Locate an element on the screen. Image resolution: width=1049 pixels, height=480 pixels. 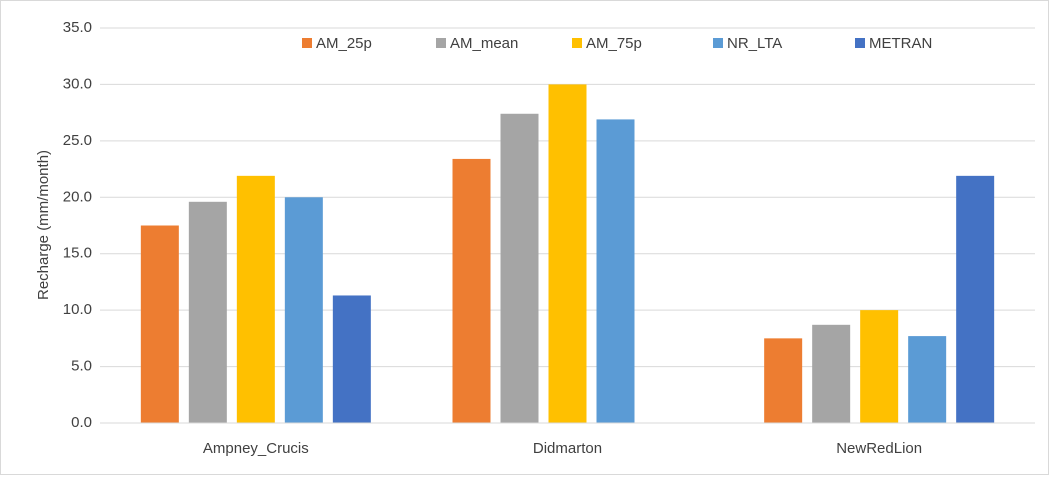
legend-label: AM_25p is located at coordinates (344, 43).